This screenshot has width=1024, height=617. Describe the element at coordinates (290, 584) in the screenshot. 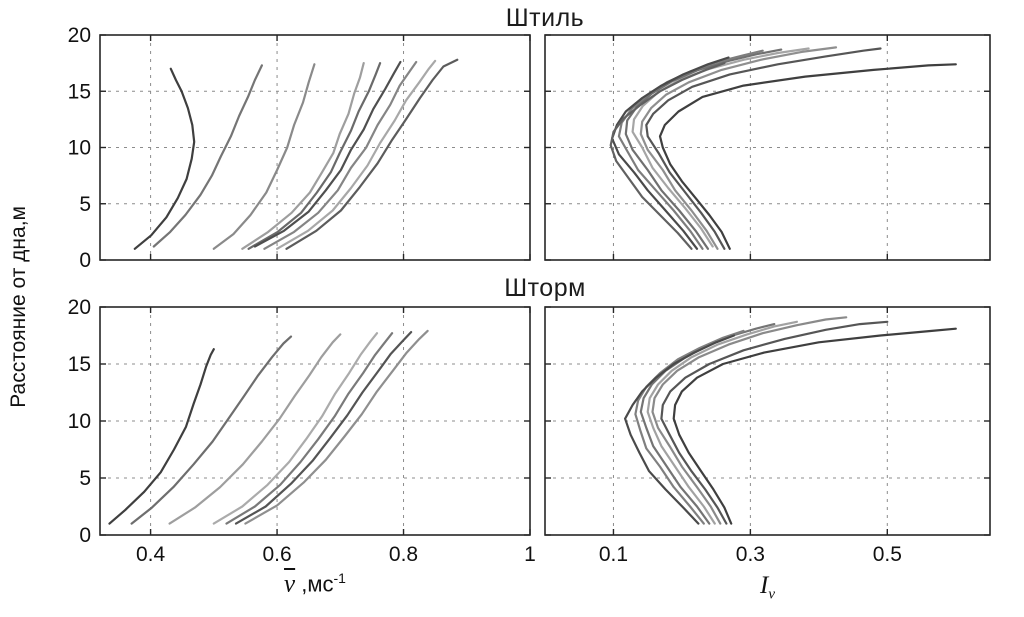

I see `v-bar-symbol: v` at that location.